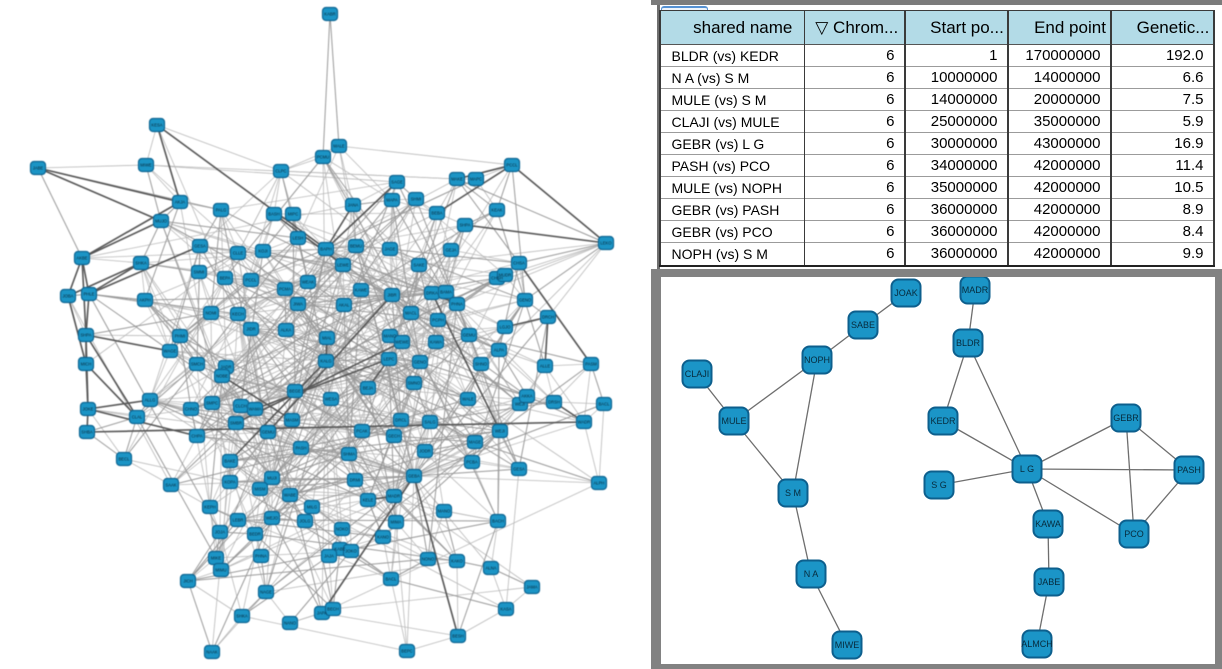  Describe the element at coordinates (418, 265) in the screenshot. I see `svg-text: SAKE` at that location.